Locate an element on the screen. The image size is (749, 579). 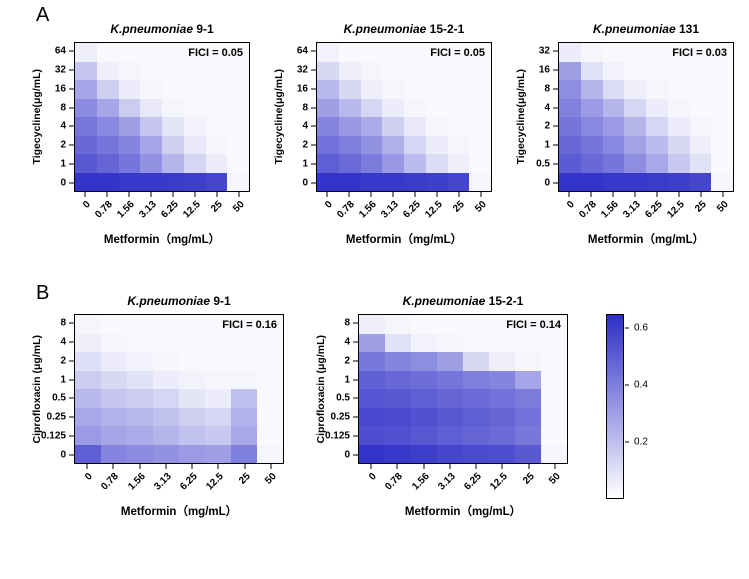
y-tick-label: 0.25 is located at coordinates (340, 417).